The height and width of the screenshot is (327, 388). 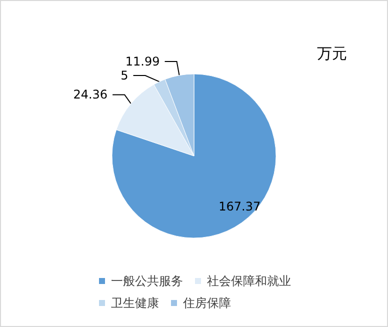 What do you see at coordinates (142, 61) in the screenshot?
I see `data-label: 11.99` at bounding box center [142, 61].